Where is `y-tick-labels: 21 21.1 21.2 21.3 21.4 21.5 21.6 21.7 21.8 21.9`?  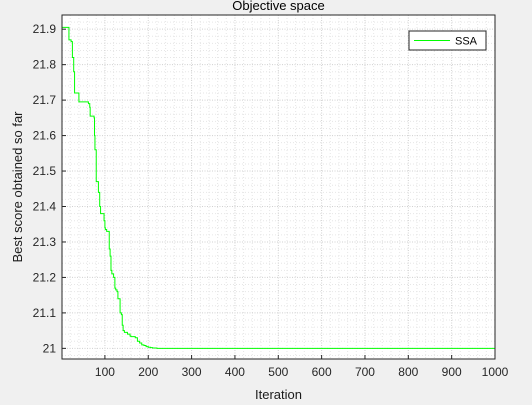 y-tick-labels: 21 21.1 21.2 21.3 21.4 21.5 21.6 21.7 21.8 21.9 is located at coordinates (45, 188).